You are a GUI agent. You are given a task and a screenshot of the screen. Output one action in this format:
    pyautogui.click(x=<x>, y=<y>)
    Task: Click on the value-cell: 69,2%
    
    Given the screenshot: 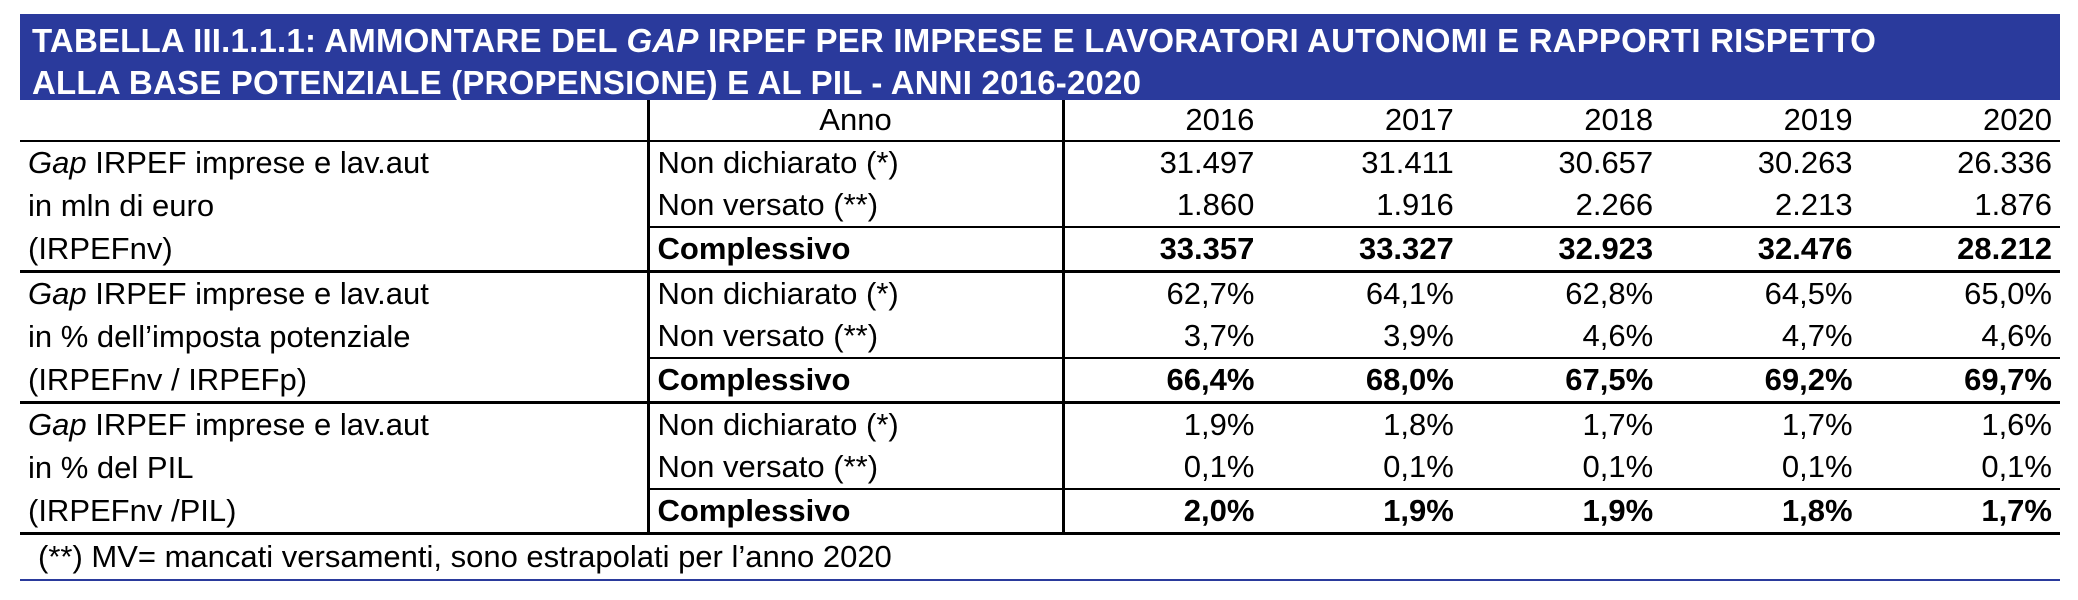 What is the action you would take?
    pyautogui.click(x=1761, y=380)
    